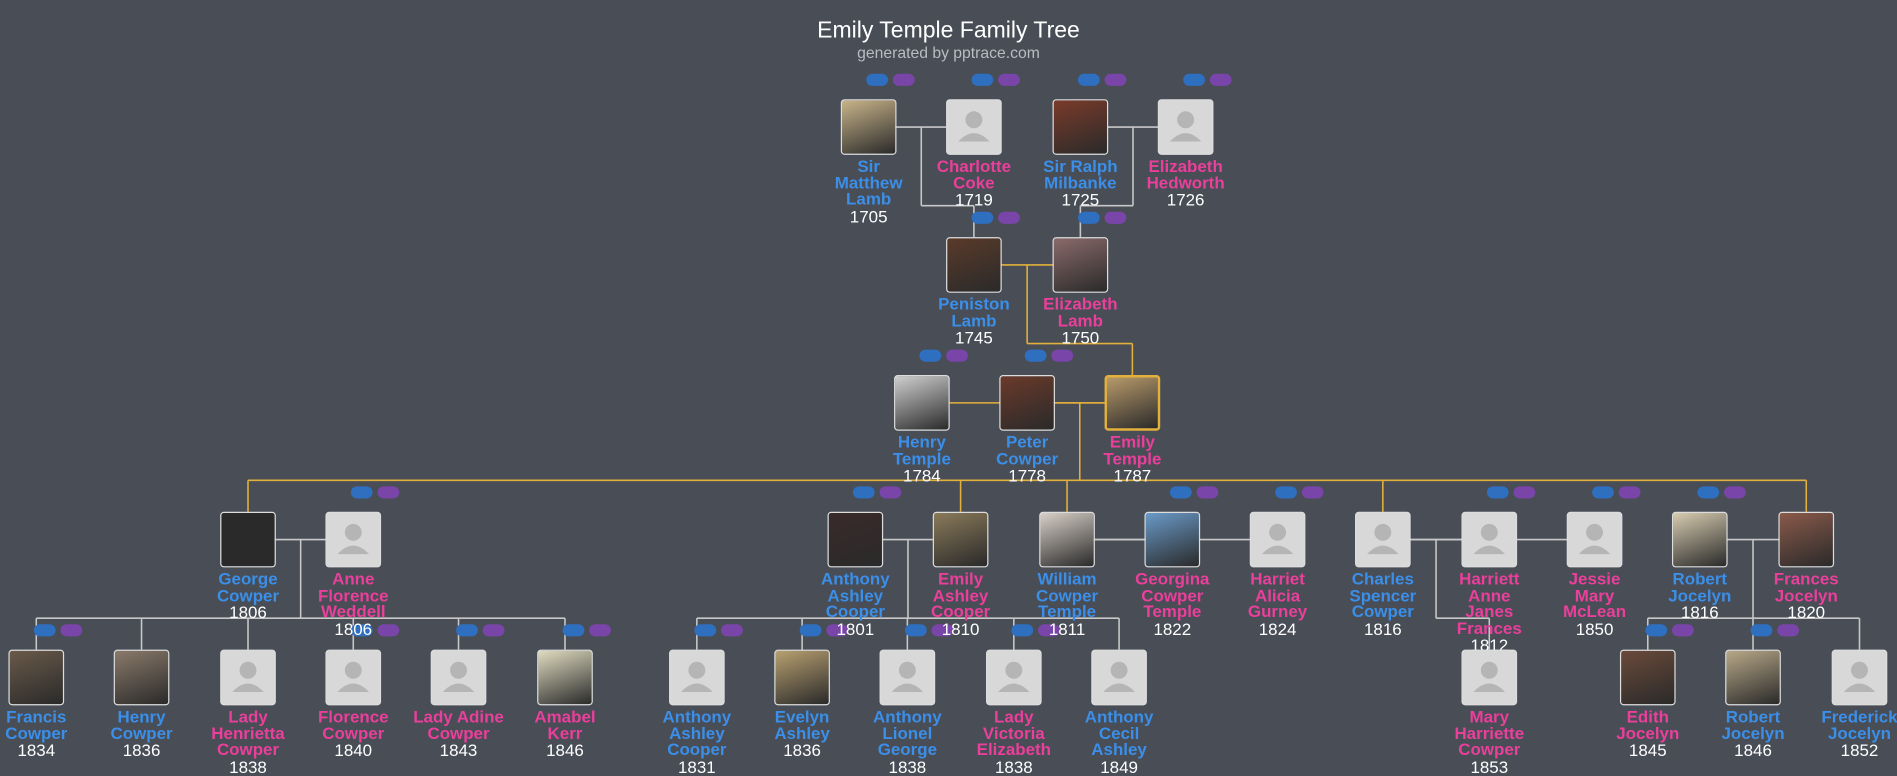 This screenshot has width=1897, height=776. Describe the element at coordinates (565, 704) in the screenshot. I see `person-card: Amabel Kerr 1846` at that location.